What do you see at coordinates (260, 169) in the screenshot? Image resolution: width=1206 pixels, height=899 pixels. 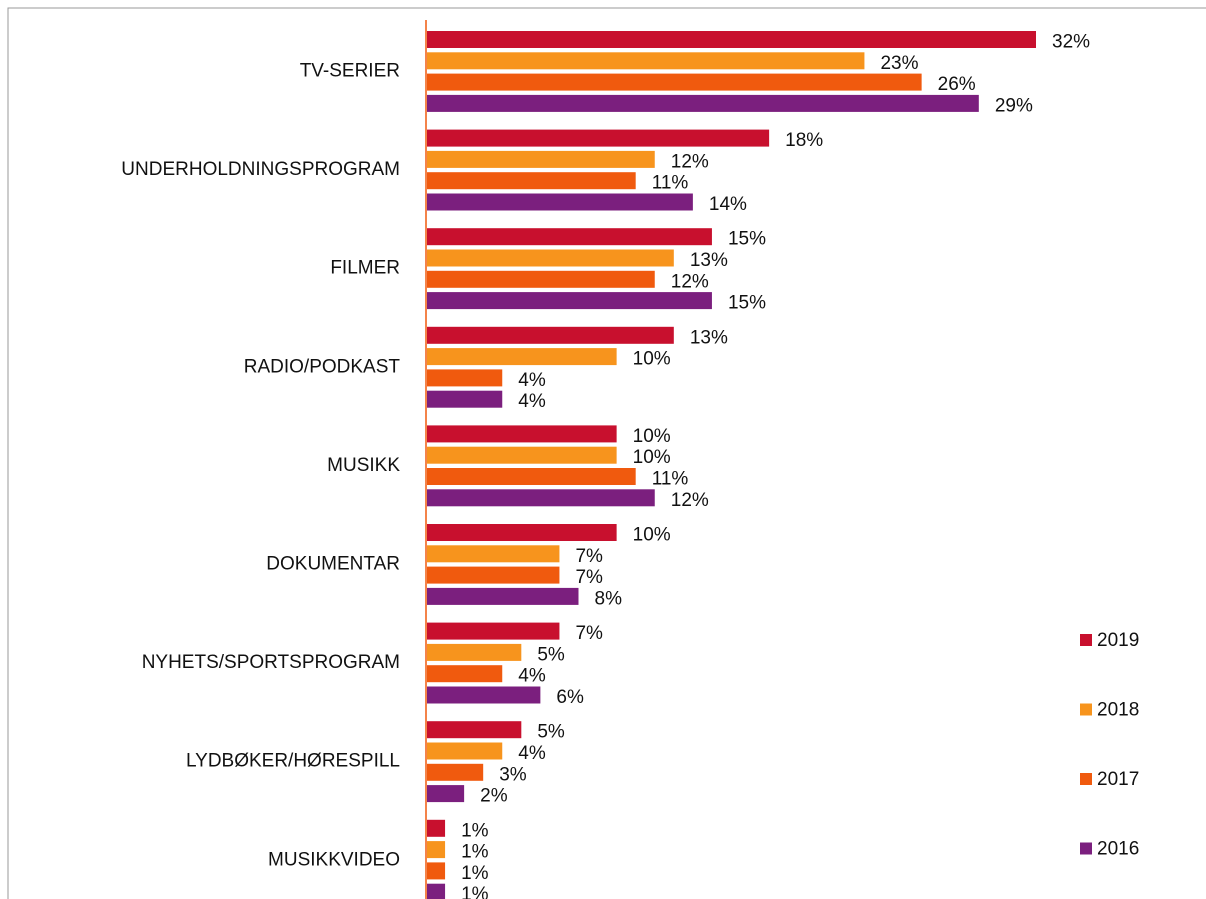 I see `category-label: UNDERHOLDNINGSPROGRAM` at bounding box center [260, 169].